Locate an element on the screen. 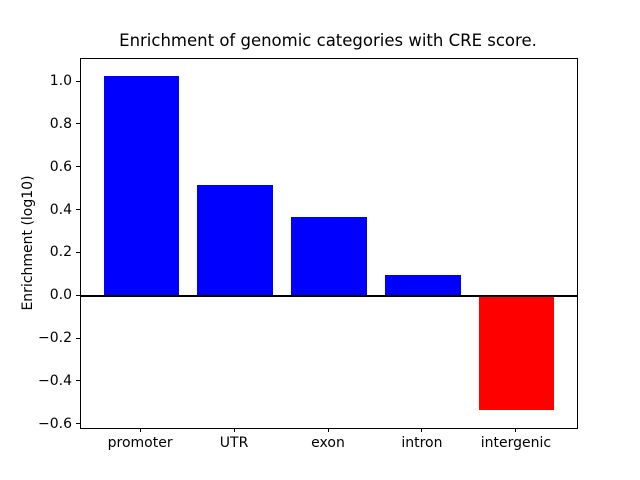 This screenshot has height=480, width=640. bar-exon is located at coordinates (329, 257).